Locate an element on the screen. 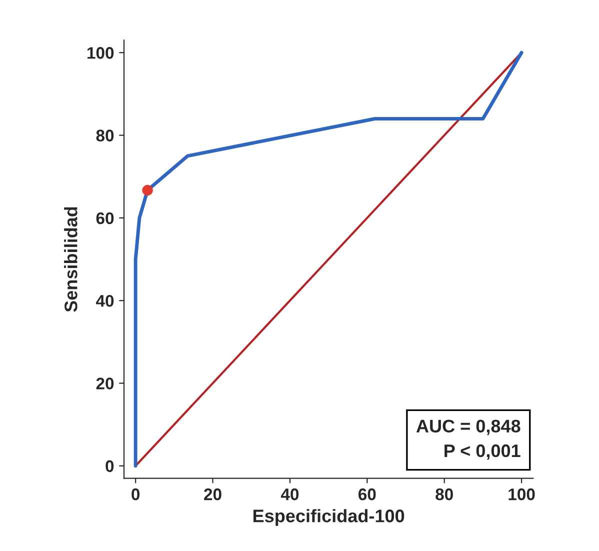  y-tick-label: 0 is located at coordinates (110, 466).